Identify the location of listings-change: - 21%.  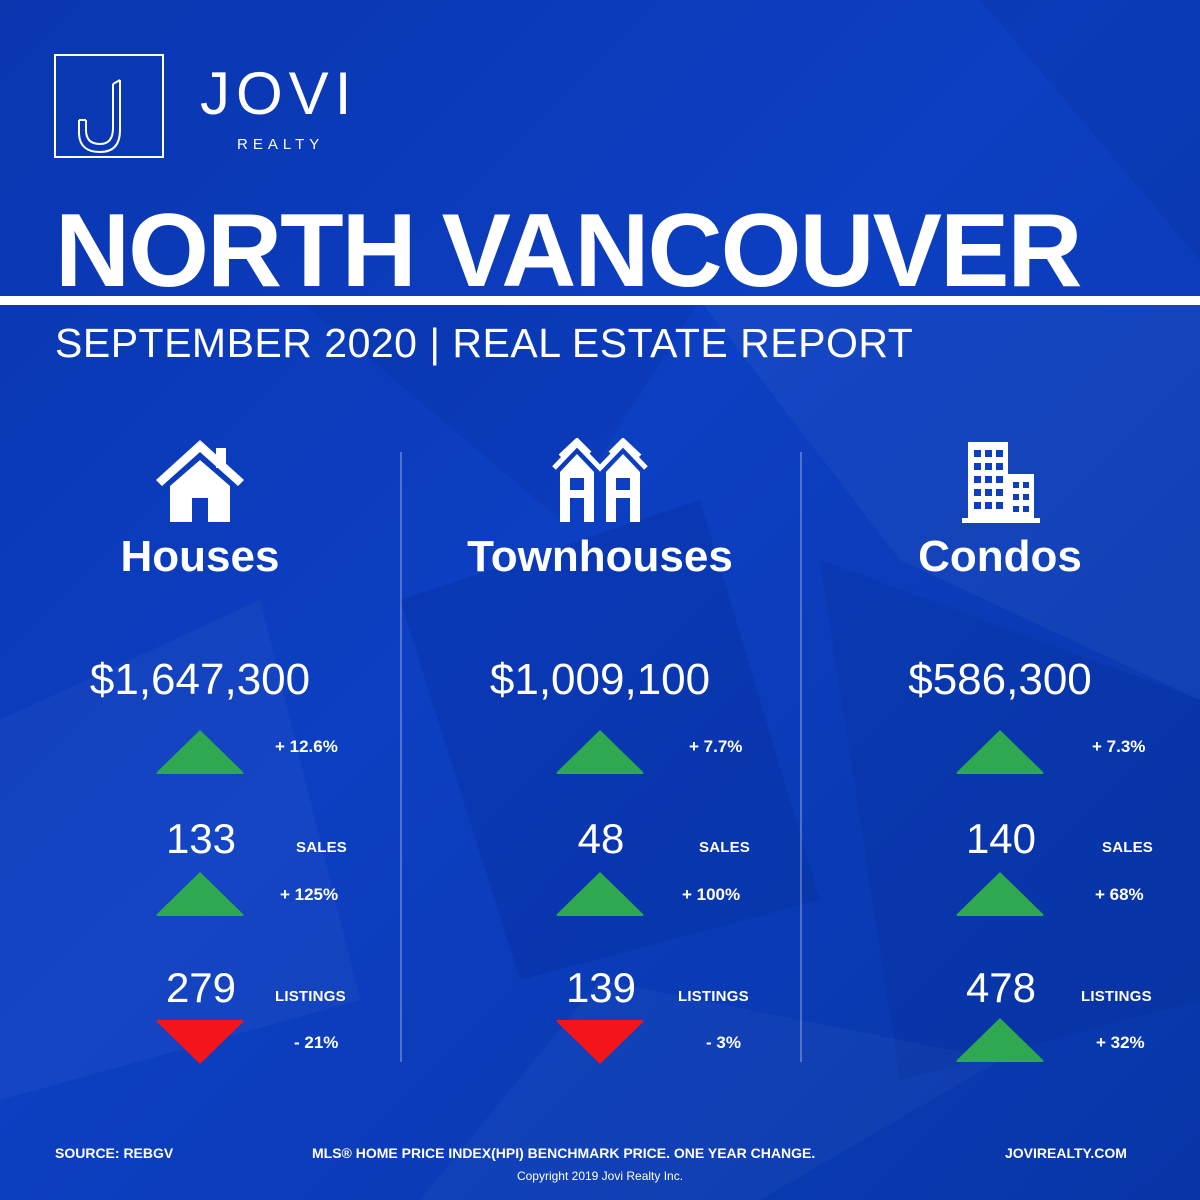
(316, 1042).